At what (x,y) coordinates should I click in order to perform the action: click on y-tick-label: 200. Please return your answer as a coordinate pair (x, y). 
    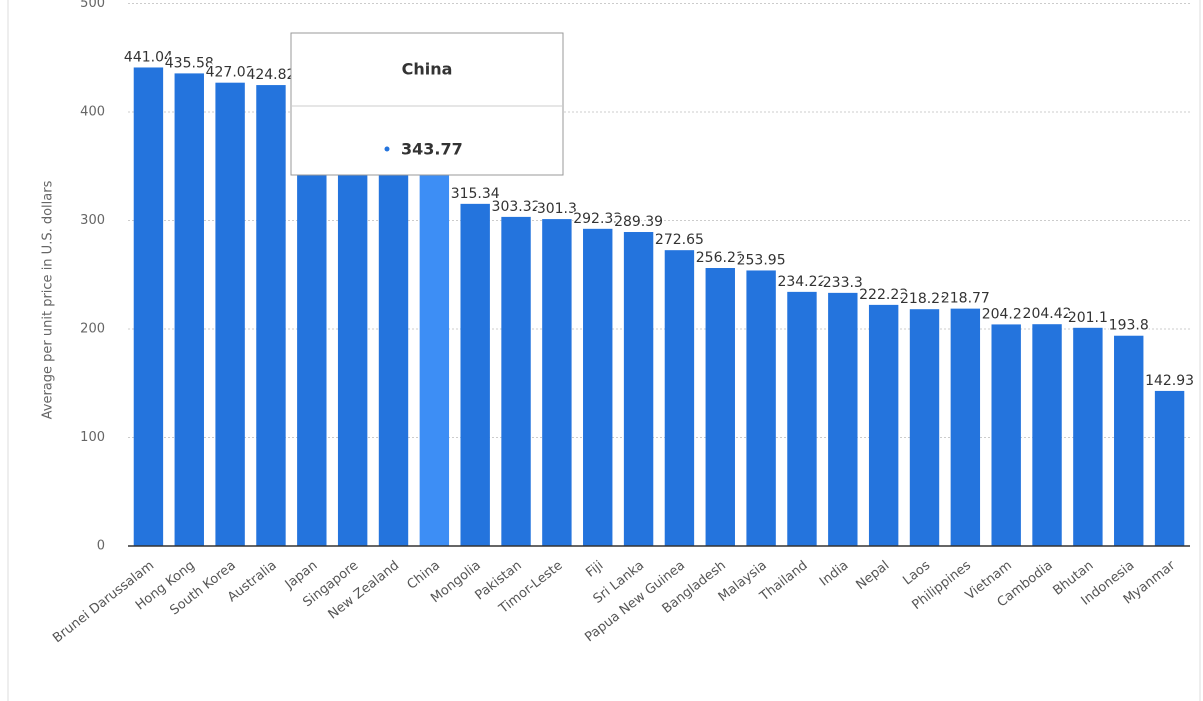
    Looking at the image, I should click on (92, 329).